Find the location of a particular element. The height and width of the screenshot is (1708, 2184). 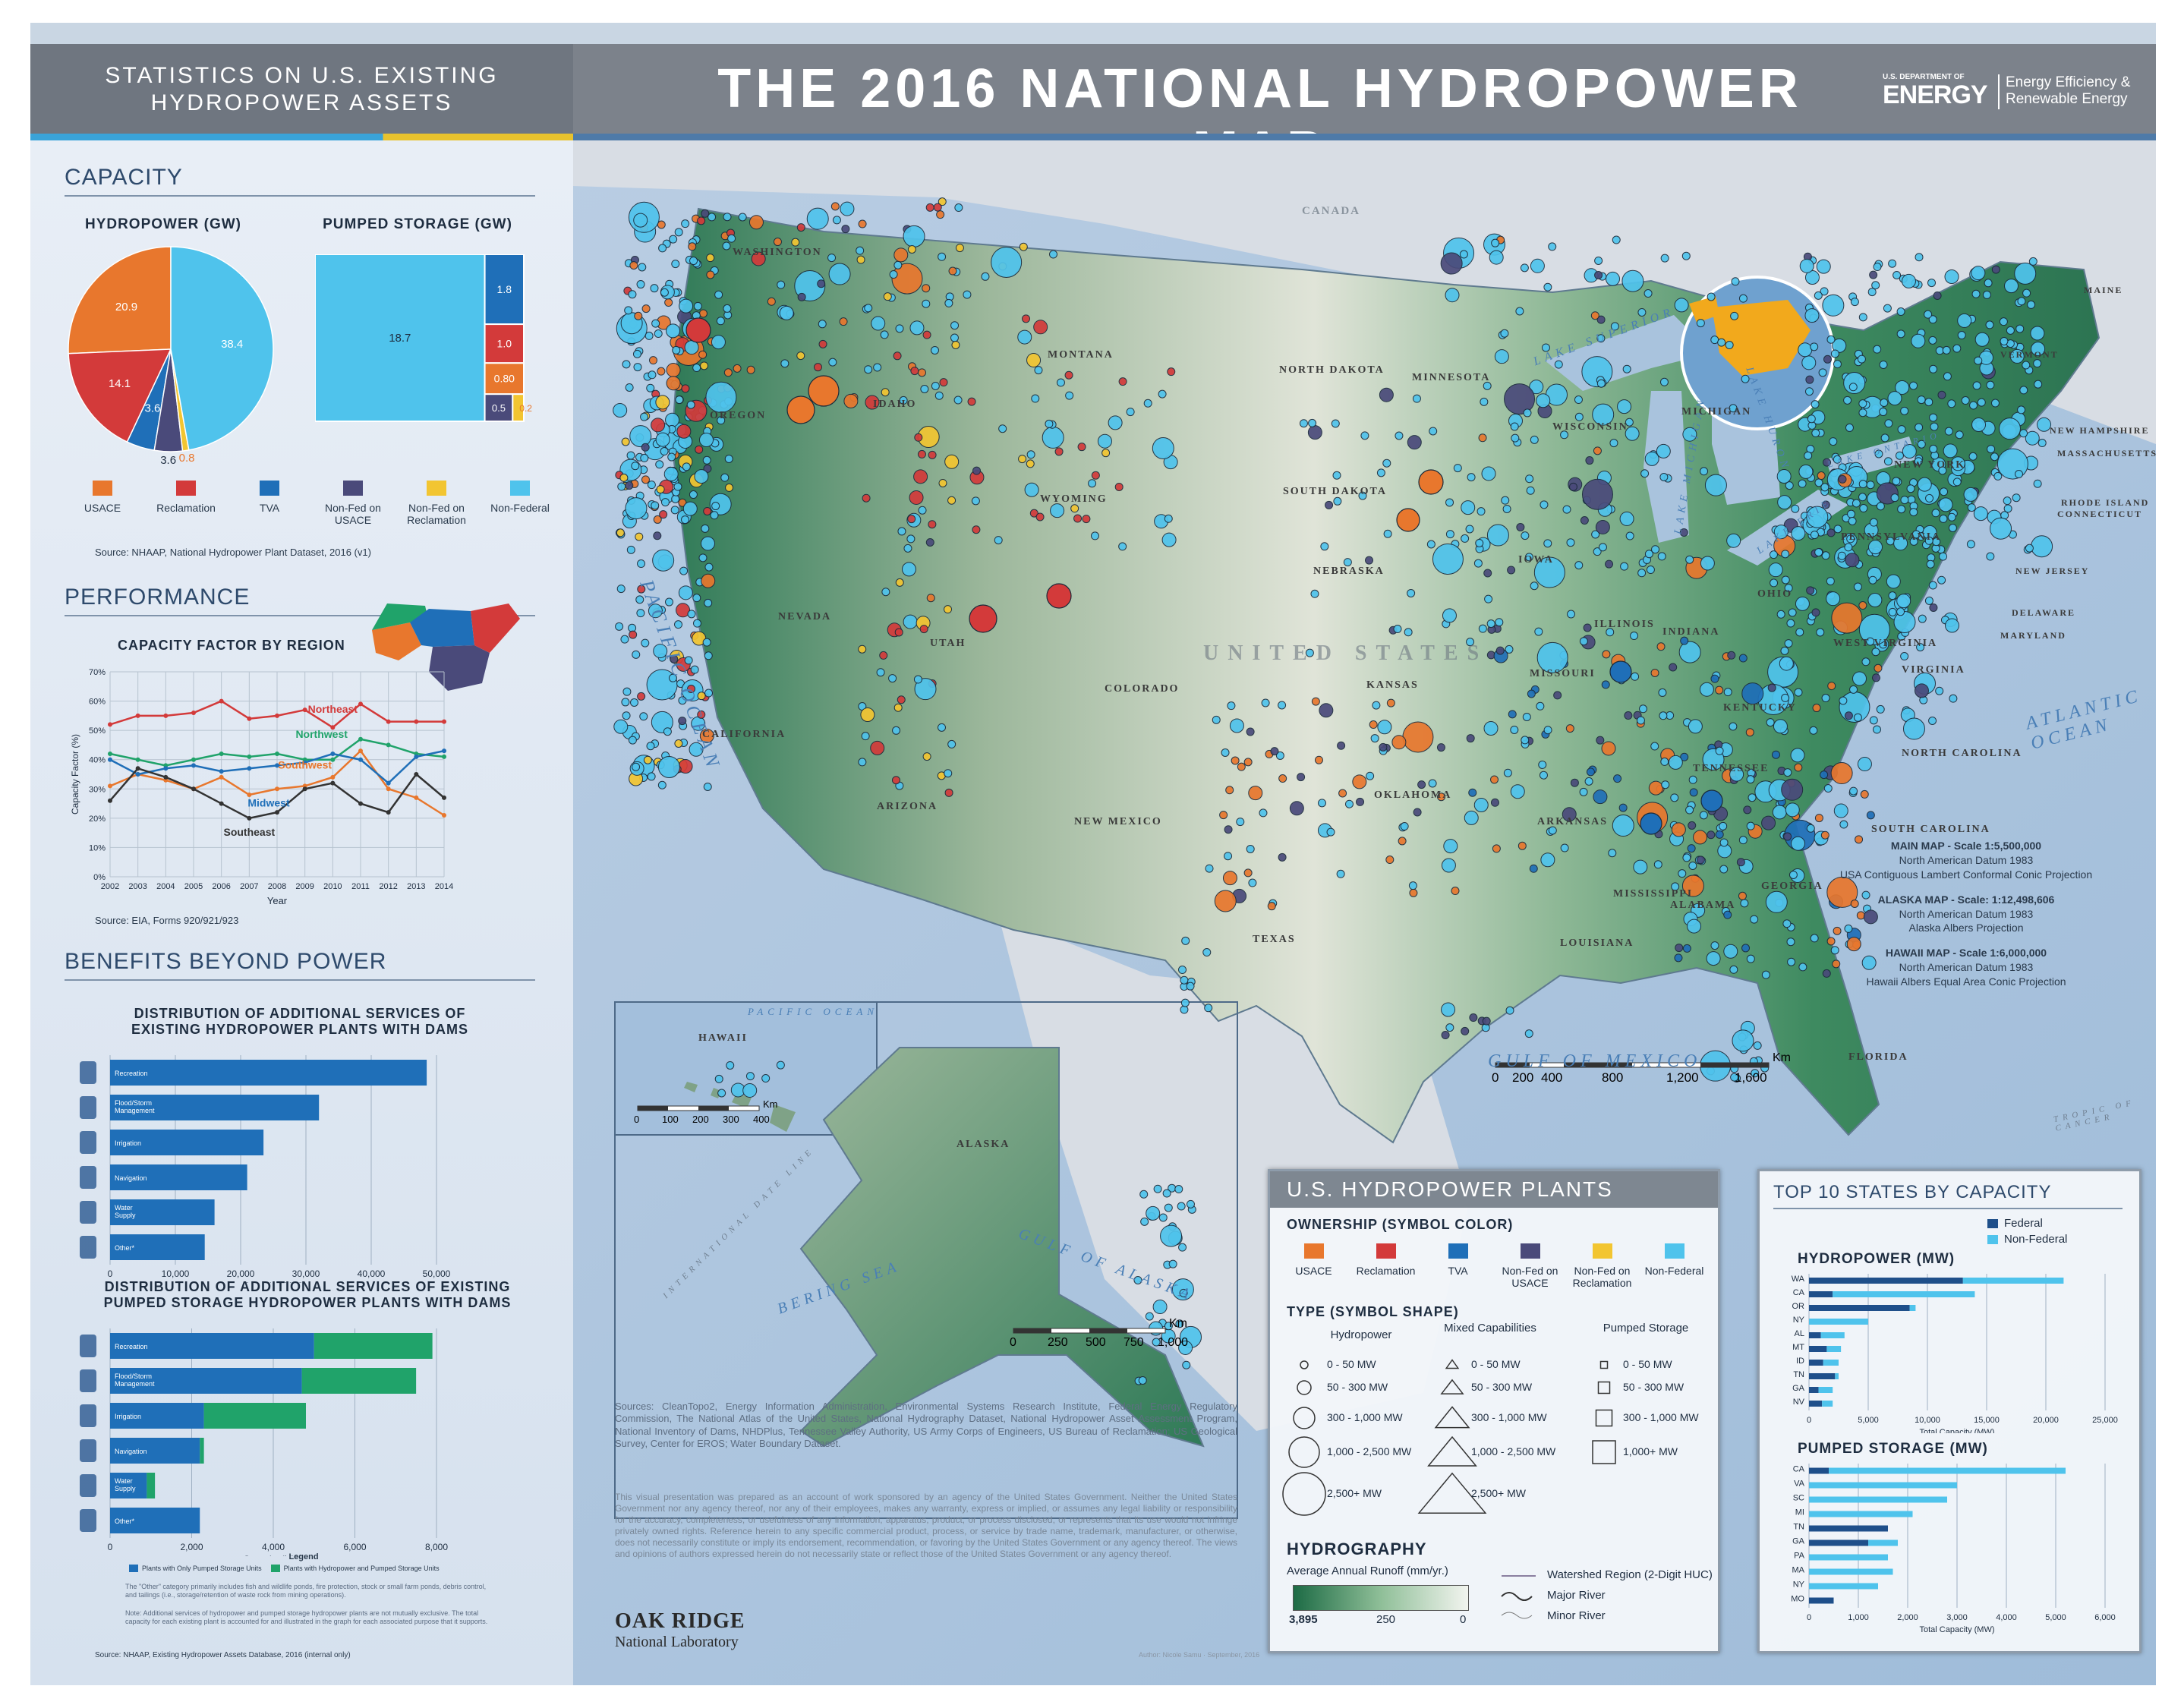

state-label-new-york: NEW YORK is located at coordinates (1930, 465).